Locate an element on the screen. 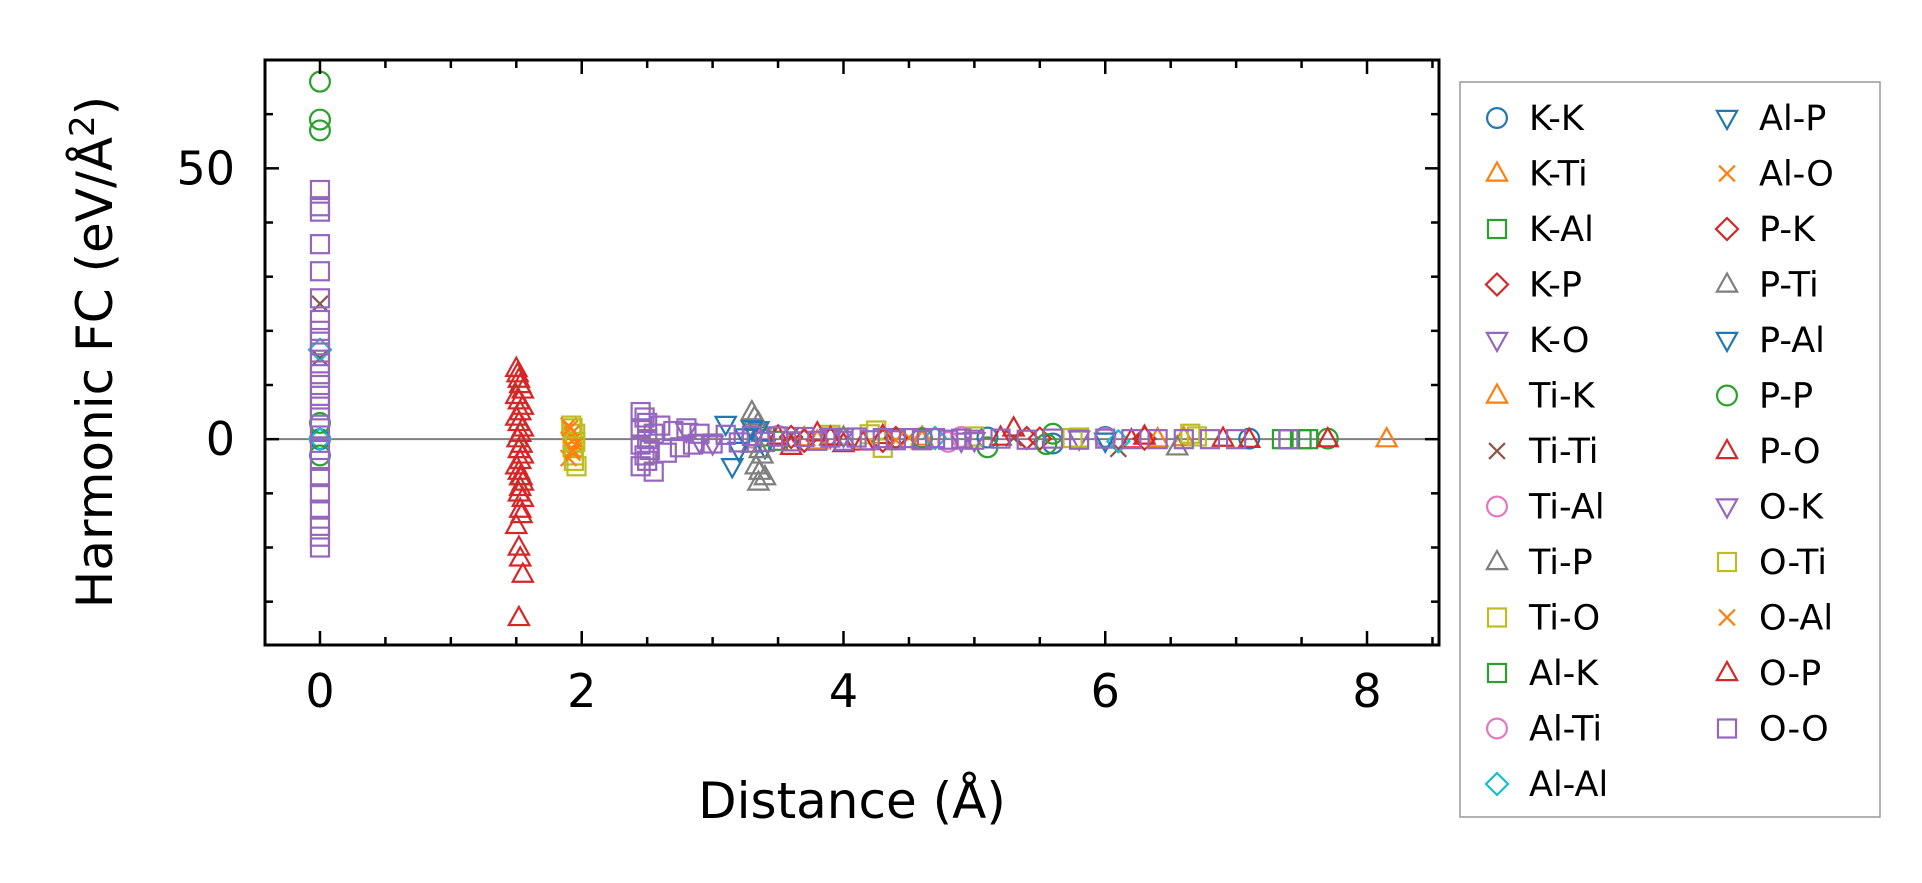 This screenshot has width=1922, height=883. legend-label: O-K is located at coordinates (1791, 508).